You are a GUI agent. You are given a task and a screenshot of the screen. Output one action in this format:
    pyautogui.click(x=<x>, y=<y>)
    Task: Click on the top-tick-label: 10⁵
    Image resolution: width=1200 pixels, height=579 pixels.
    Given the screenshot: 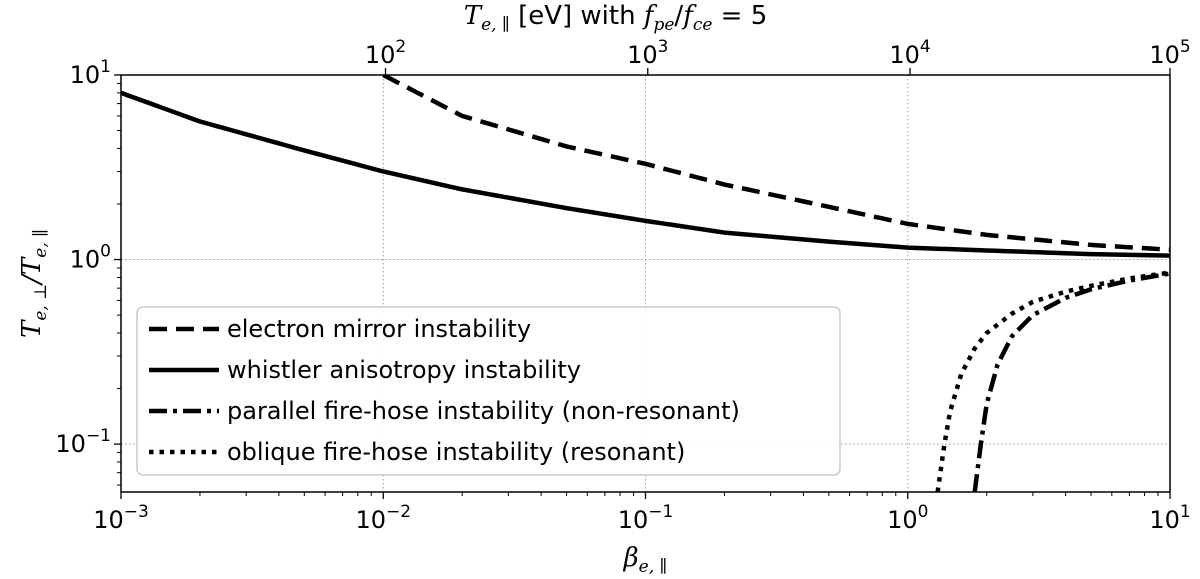 What is the action you would take?
    pyautogui.click(x=1169, y=53)
    